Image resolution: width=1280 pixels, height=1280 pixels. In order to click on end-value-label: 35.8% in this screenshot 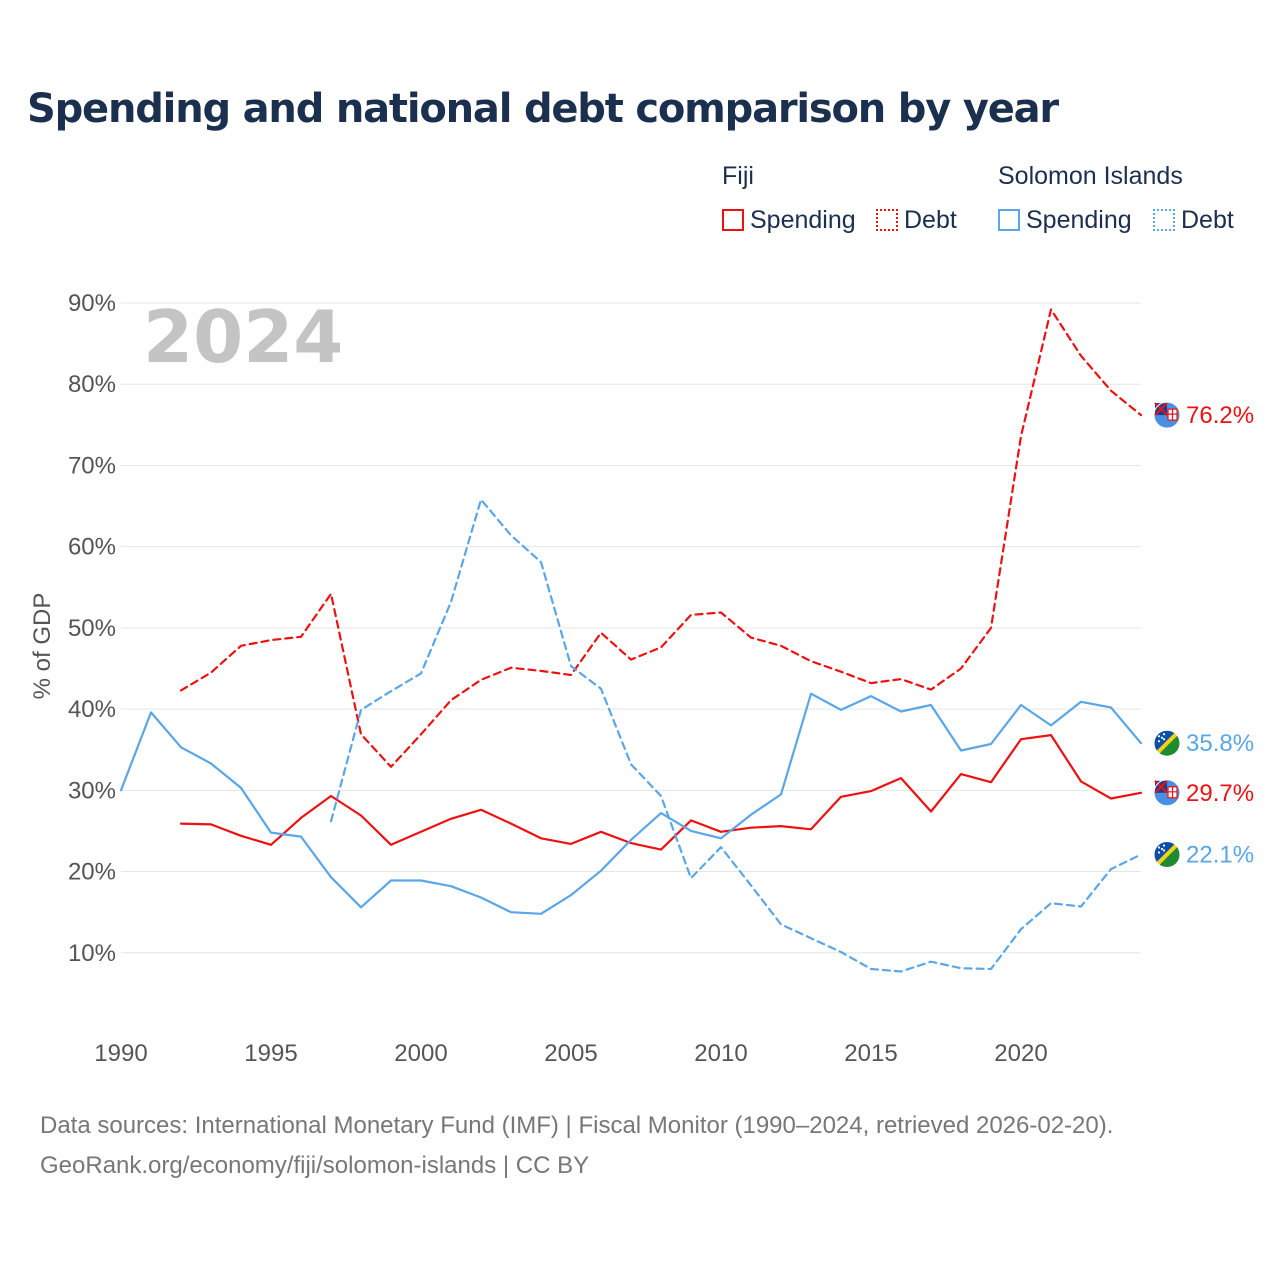, I will do `click(1220, 743)`.